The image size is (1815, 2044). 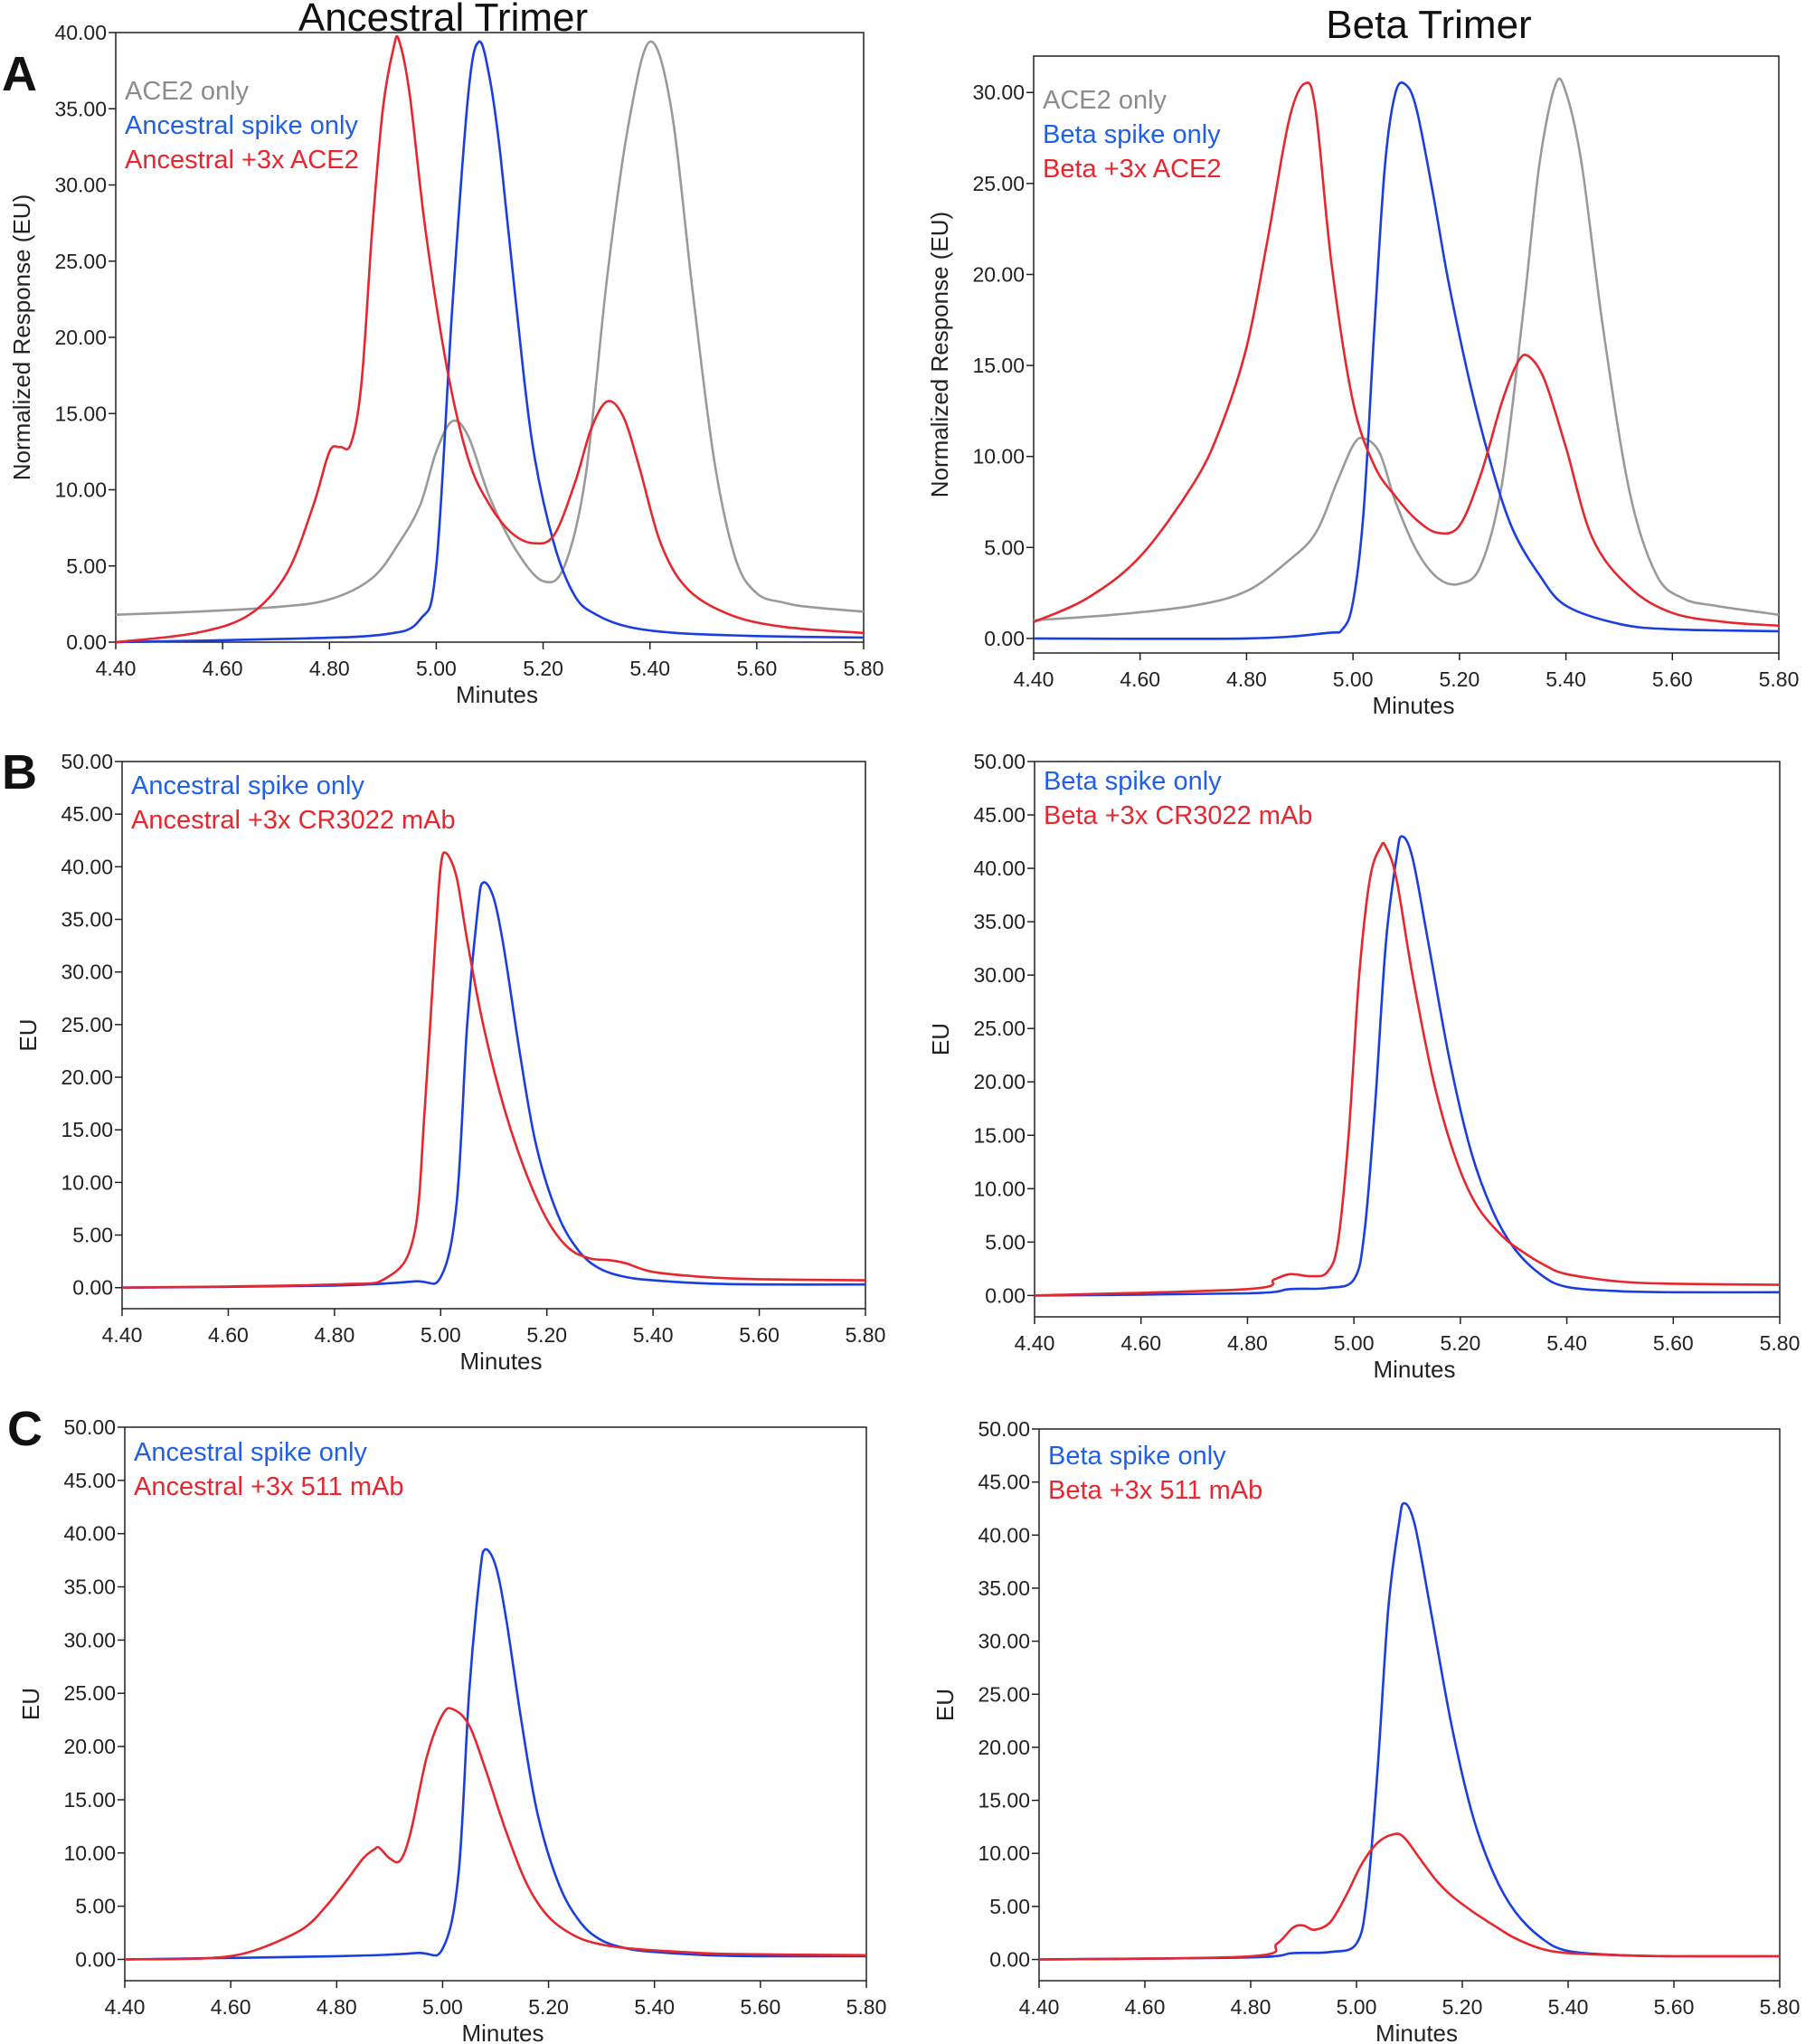 I want to click on y-tick-label: 25.00, so click(x=89, y=1693).